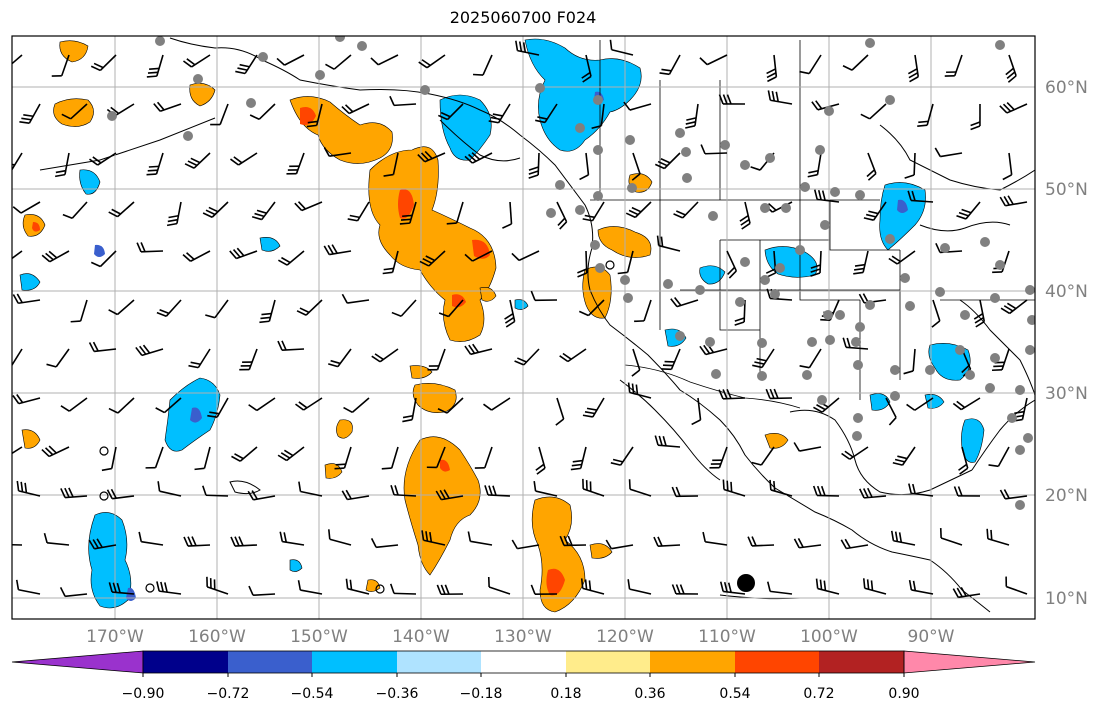  I want to click on lat-label: 10°N, so click(1066, 599).